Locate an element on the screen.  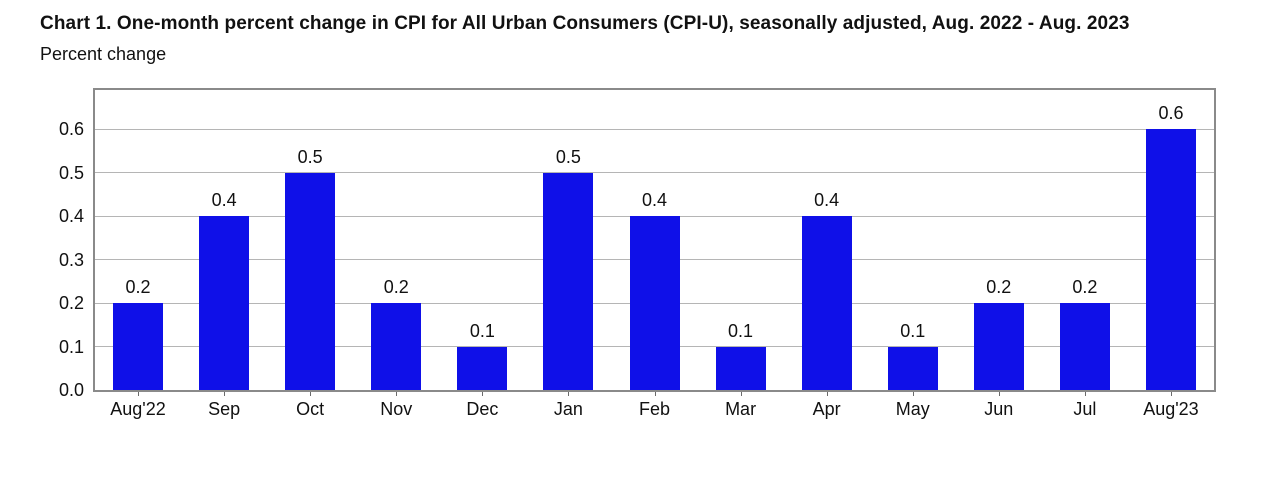
bar-value-label-Aug'23: 0.6 is located at coordinates (1171, 113).